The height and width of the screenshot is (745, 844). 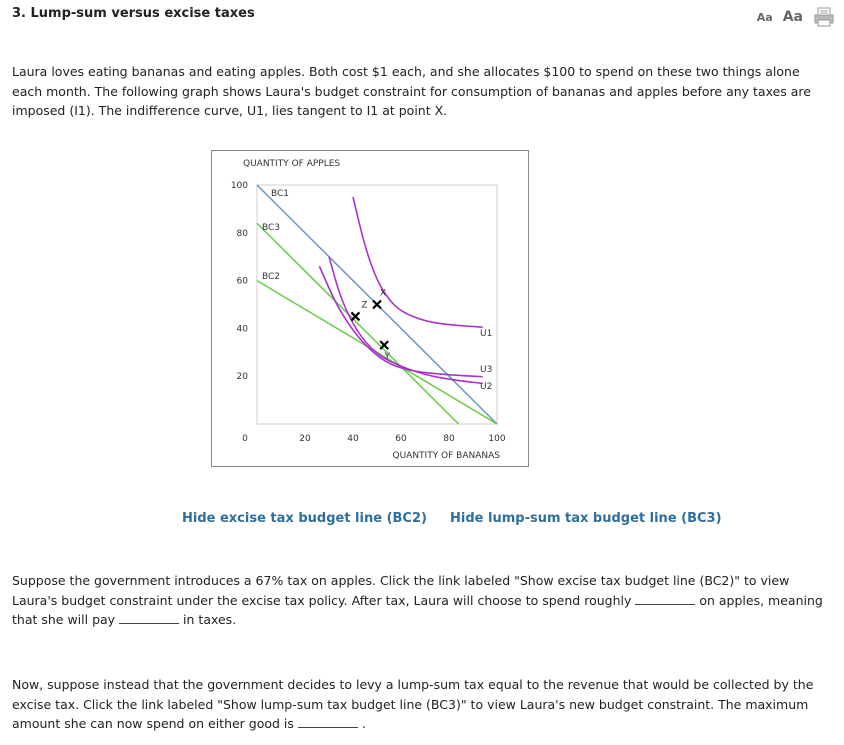 I want to click on lump-sum-question-text-2: ., so click(x=363, y=723).